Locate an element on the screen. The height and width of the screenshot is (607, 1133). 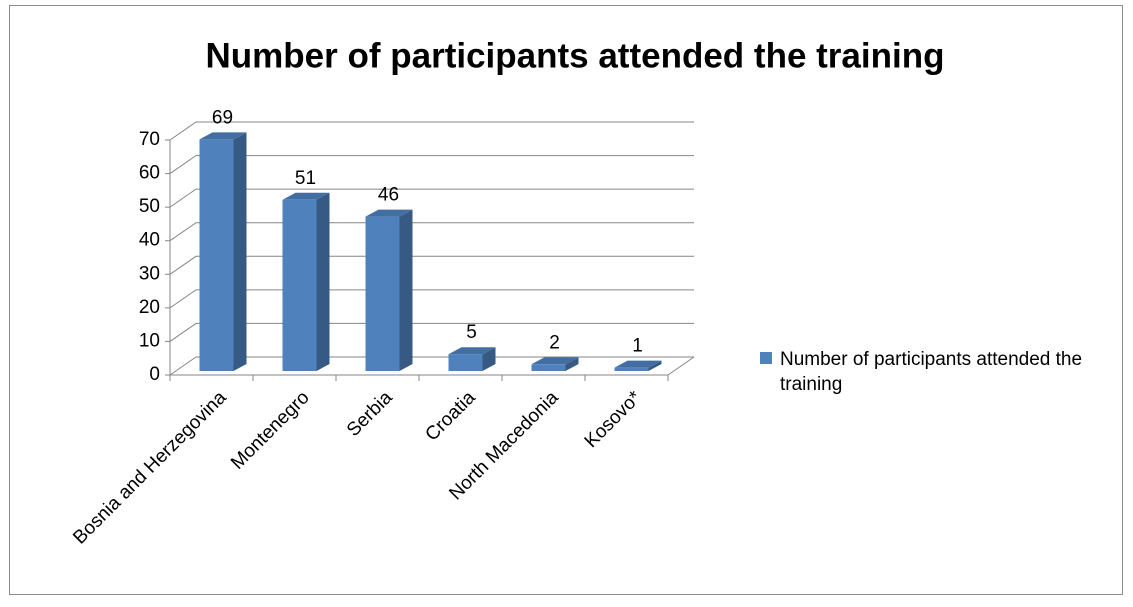
y-tick-label: 50 is located at coordinates (149, 206).